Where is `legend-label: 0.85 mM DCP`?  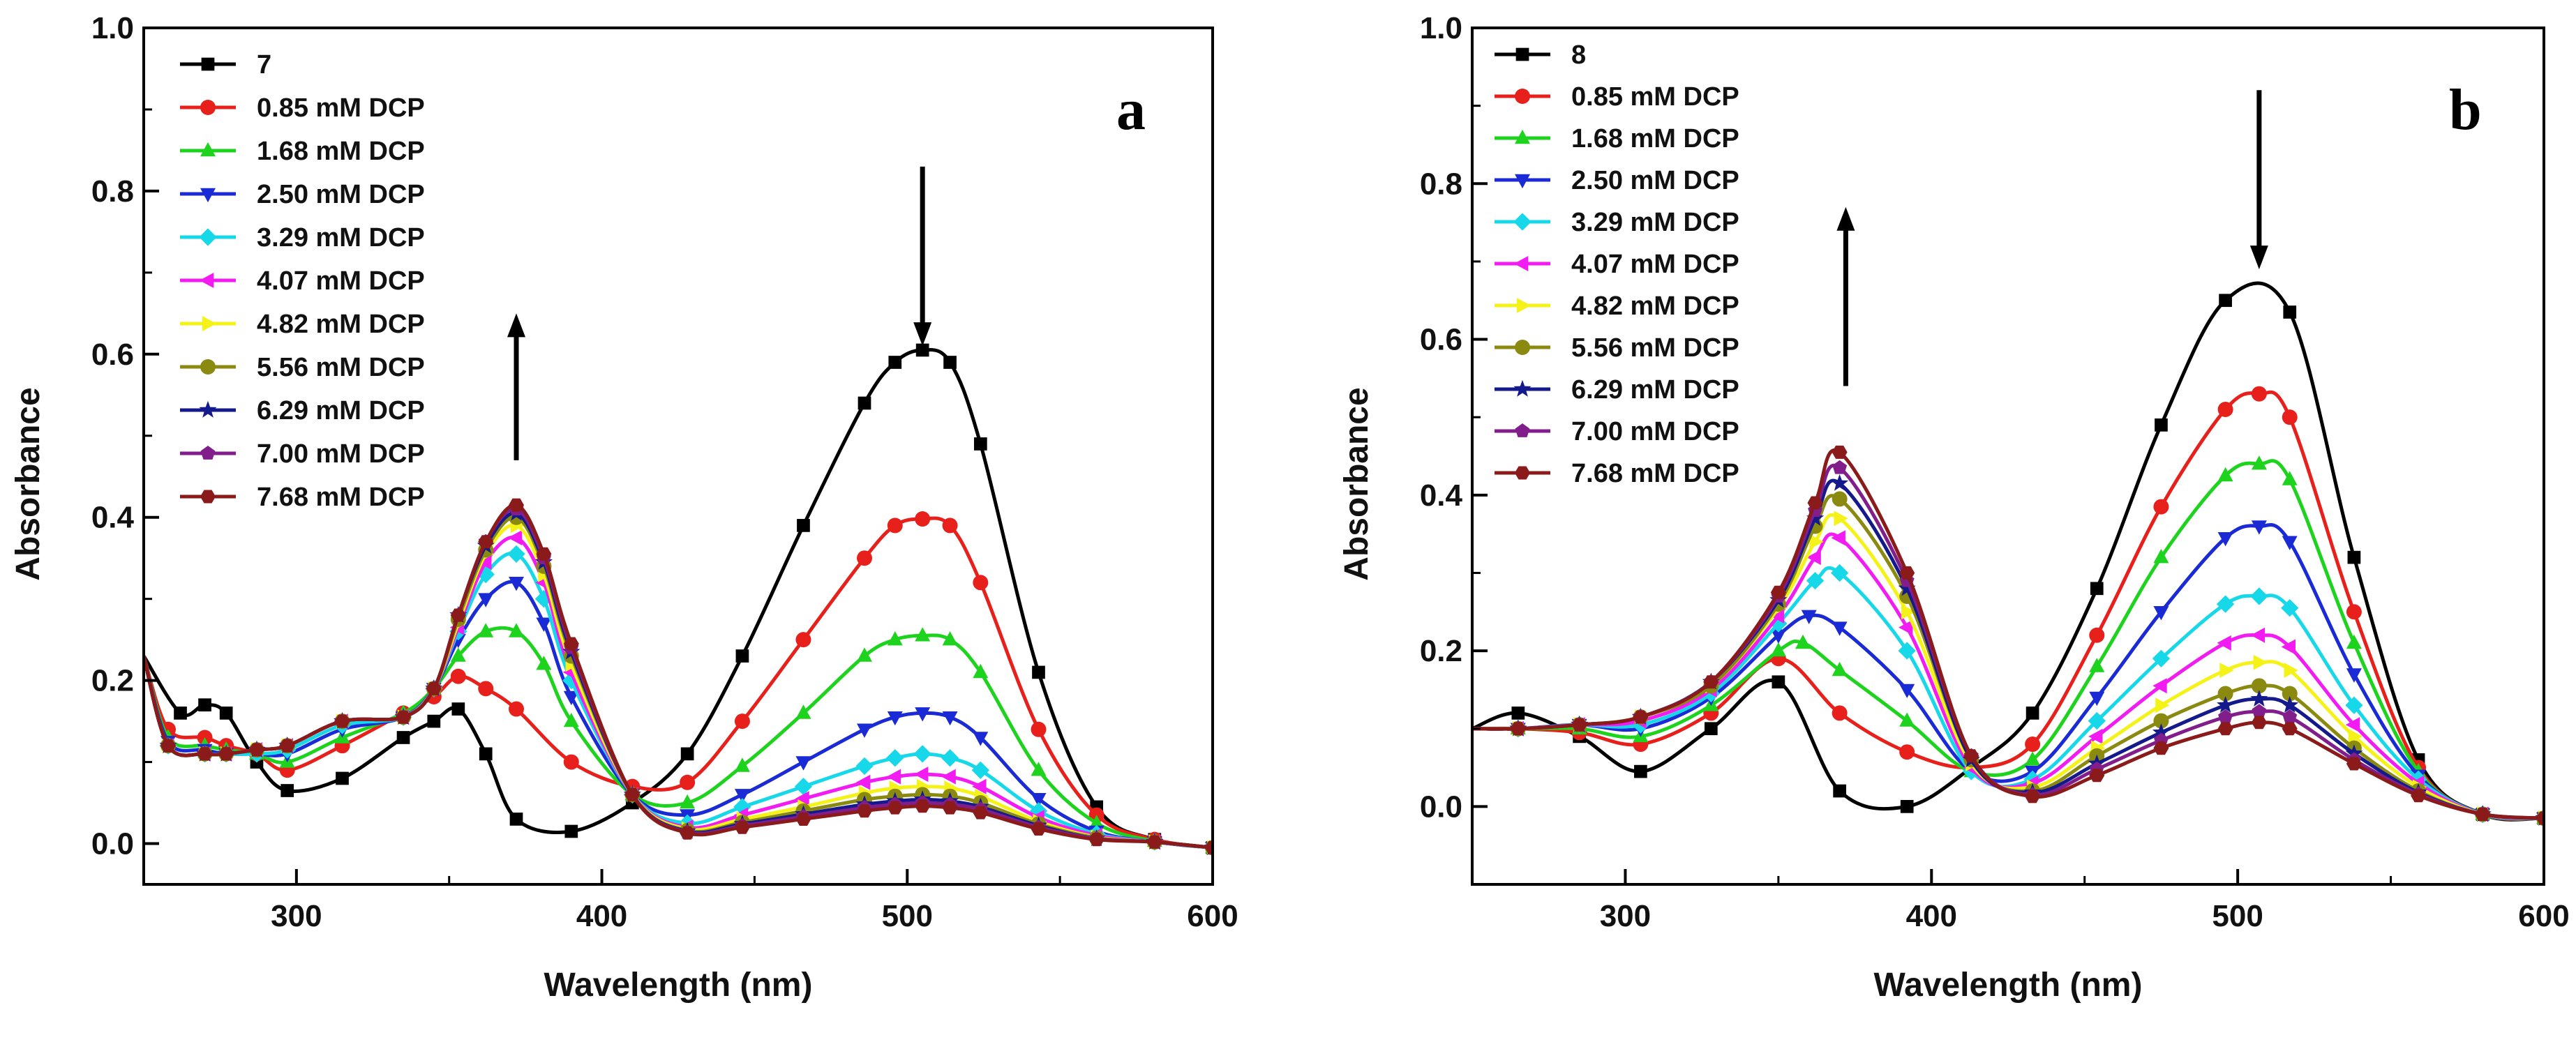
legend-label: 0.85 mM DCP is located at coordinates (341, 108).